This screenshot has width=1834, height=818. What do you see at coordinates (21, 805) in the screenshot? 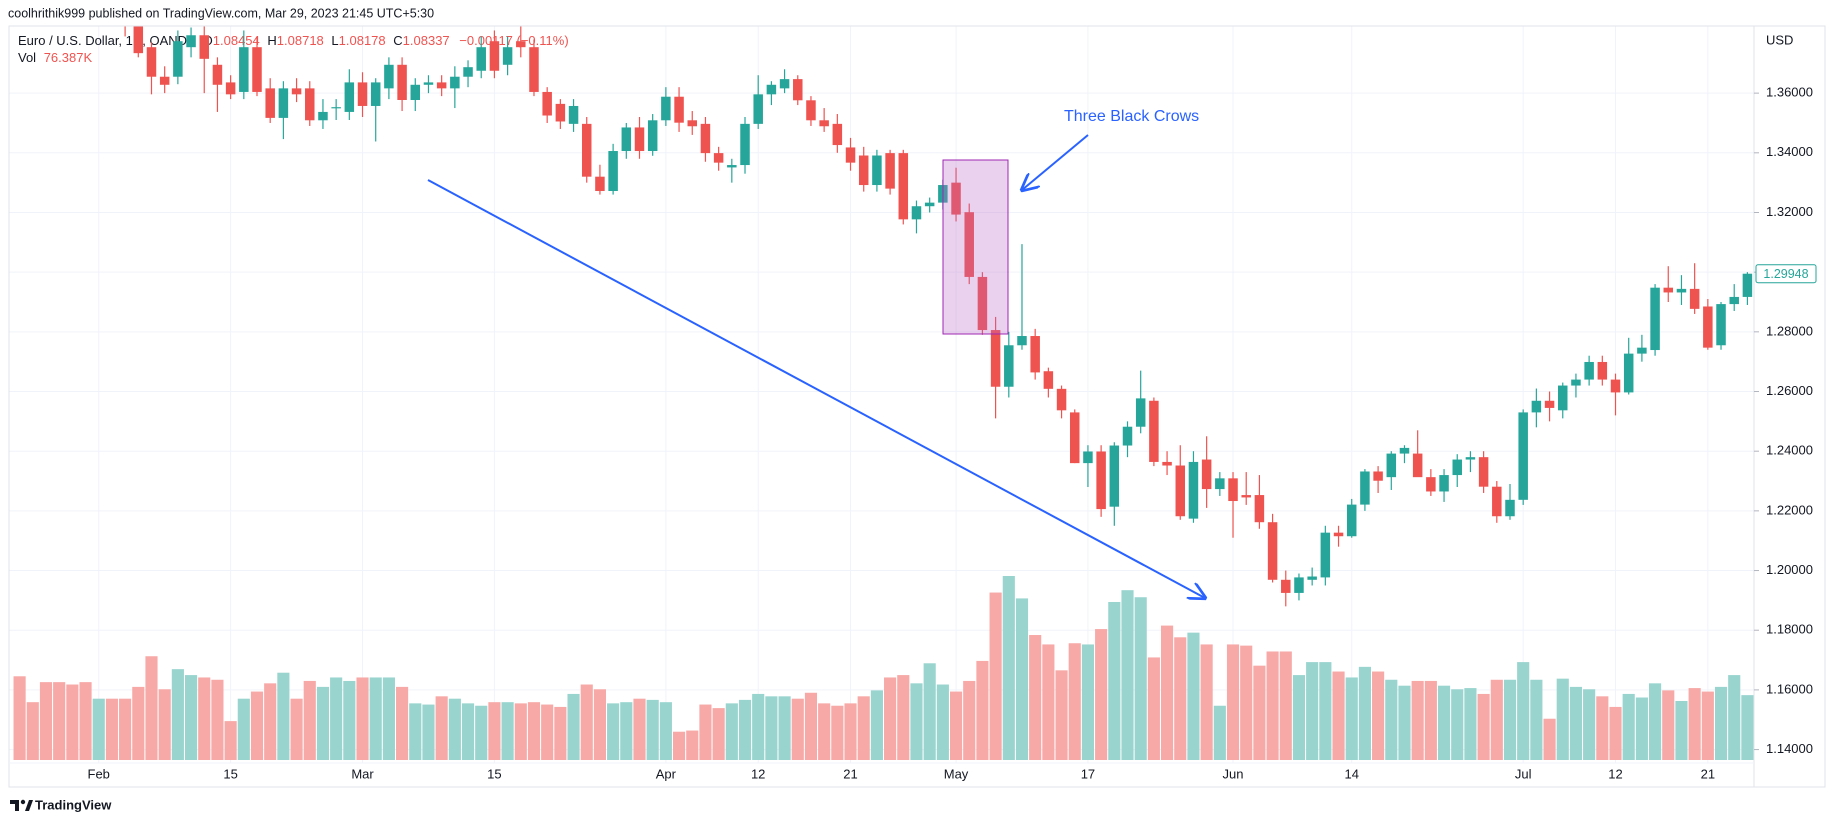
I see `footer-logo` at bounding box center [21, 805].